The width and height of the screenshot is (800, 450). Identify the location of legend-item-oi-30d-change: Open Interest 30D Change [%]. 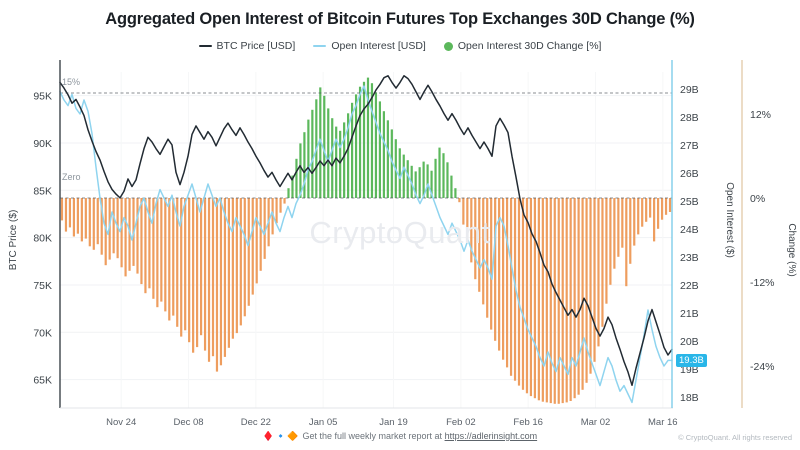
(522, 46).